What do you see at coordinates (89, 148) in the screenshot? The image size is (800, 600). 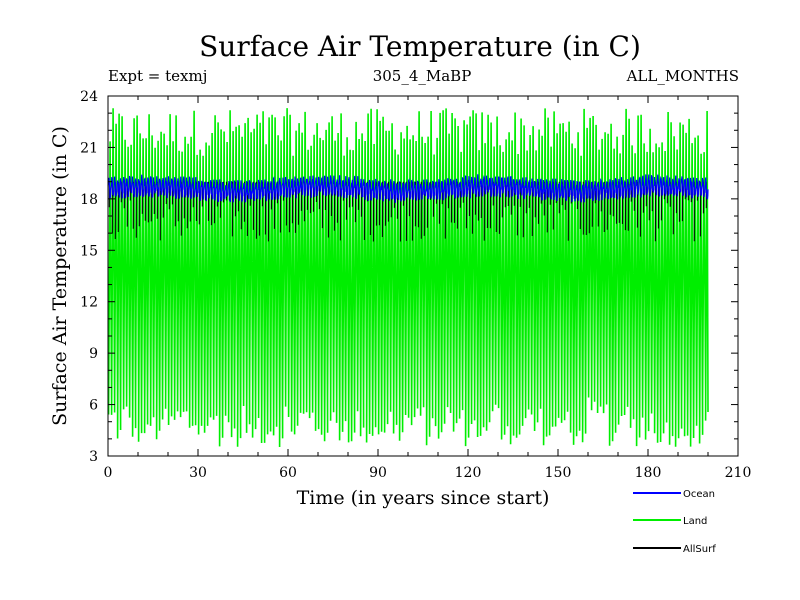 I see `y-tick-label: 21` at bounding box center [89, 148].